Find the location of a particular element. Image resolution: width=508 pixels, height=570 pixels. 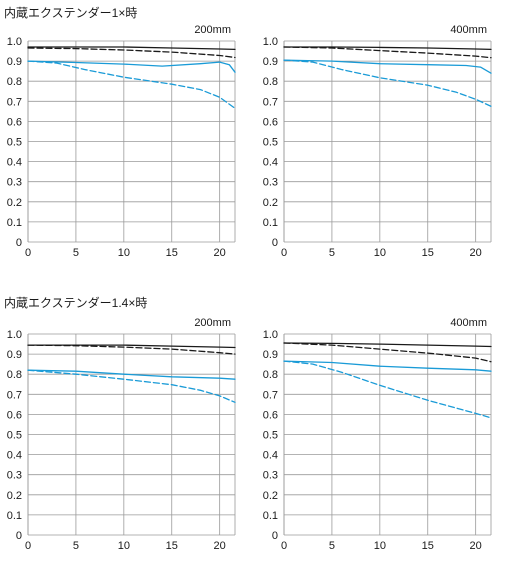

section-title-1-4x: 内蔵エクステンダー1.4×時 is located at coordinates (76, 303).